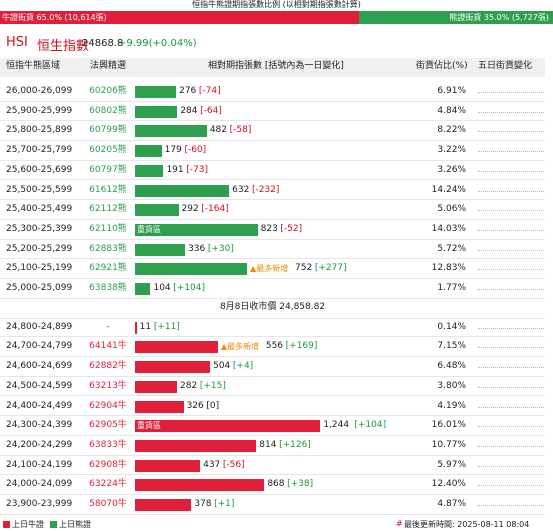 The image size is (553, 531). Describe the element at coordinates (448, 425) in the screenshot. I see `ratio: 16.01%` at that location.